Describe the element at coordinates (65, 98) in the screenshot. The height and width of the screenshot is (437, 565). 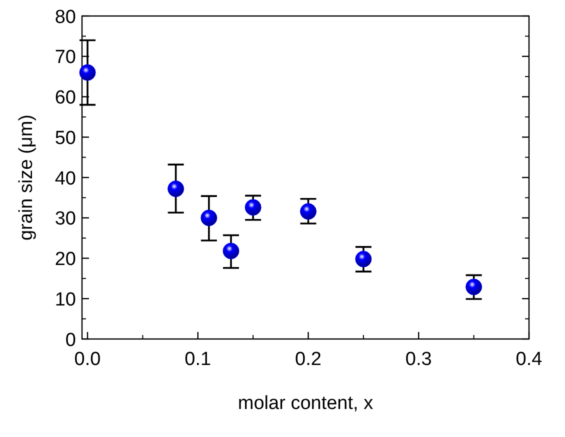
I see `y-tick-label: 60` at that location.